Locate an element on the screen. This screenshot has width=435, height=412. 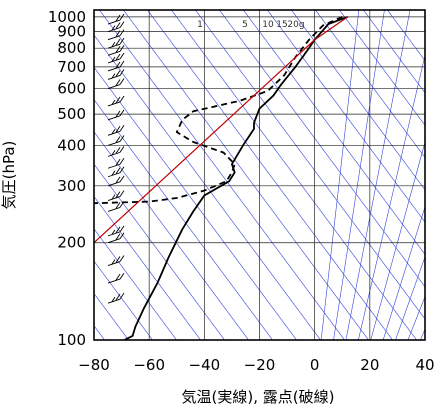
x-tick-label: −40 is located at coordinates (205, 365).